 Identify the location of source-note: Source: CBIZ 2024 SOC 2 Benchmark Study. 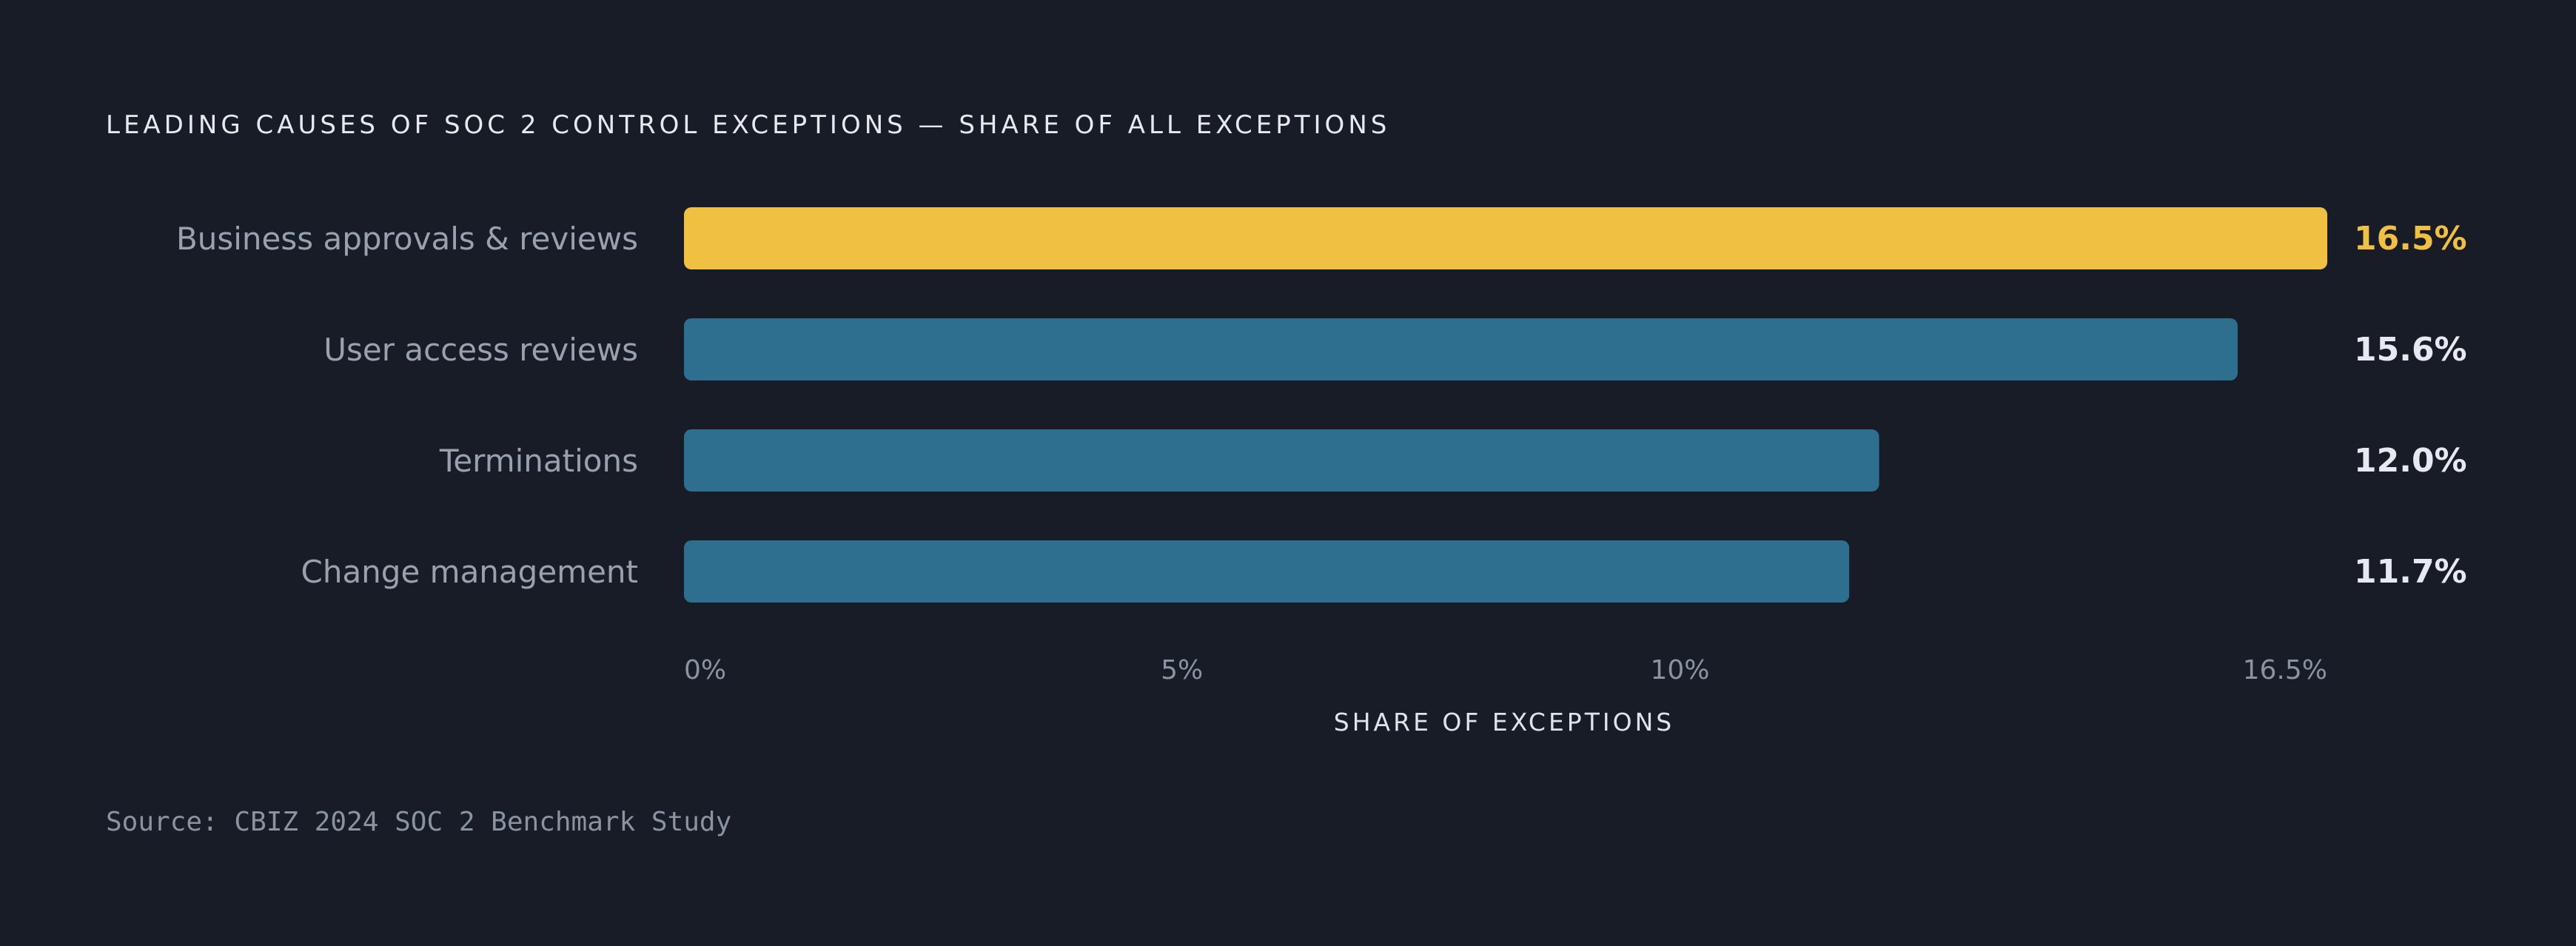
(418, 822).